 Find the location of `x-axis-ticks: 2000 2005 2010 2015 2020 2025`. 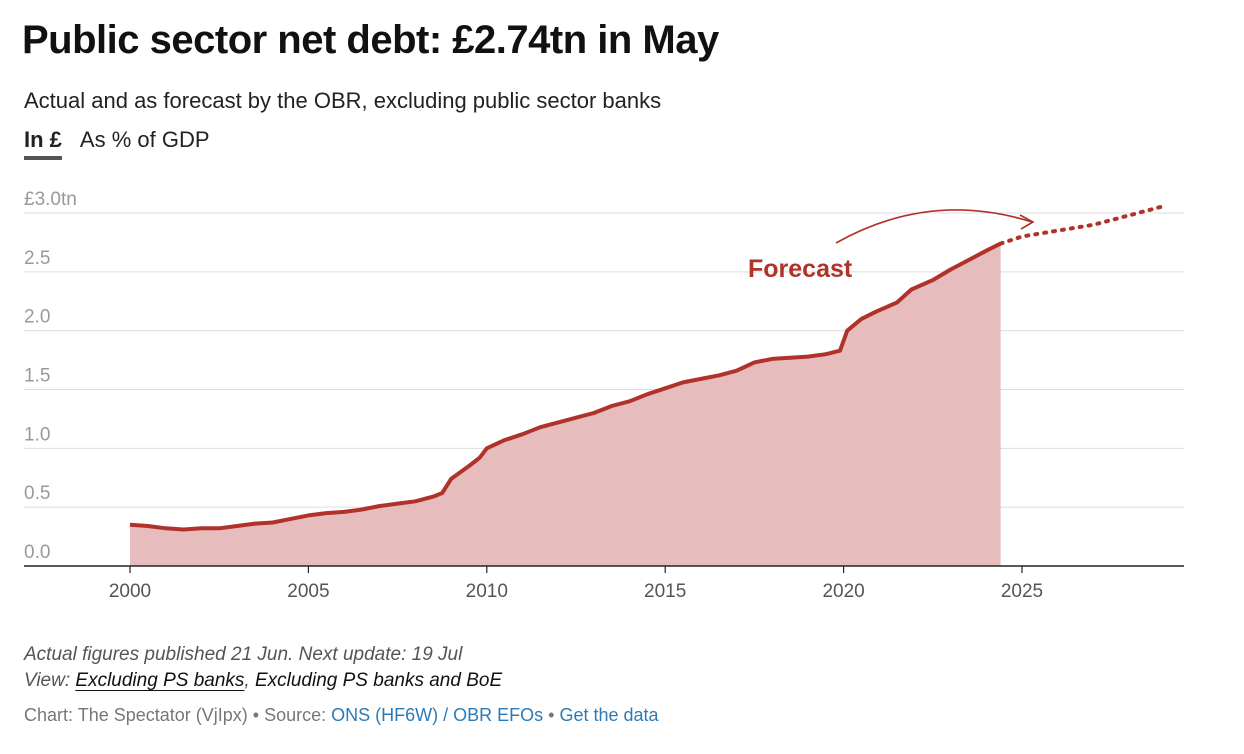

x-axis-ticks: 2000 2005 2010 2015 2020 2025 is located at coordinates (576, 584).